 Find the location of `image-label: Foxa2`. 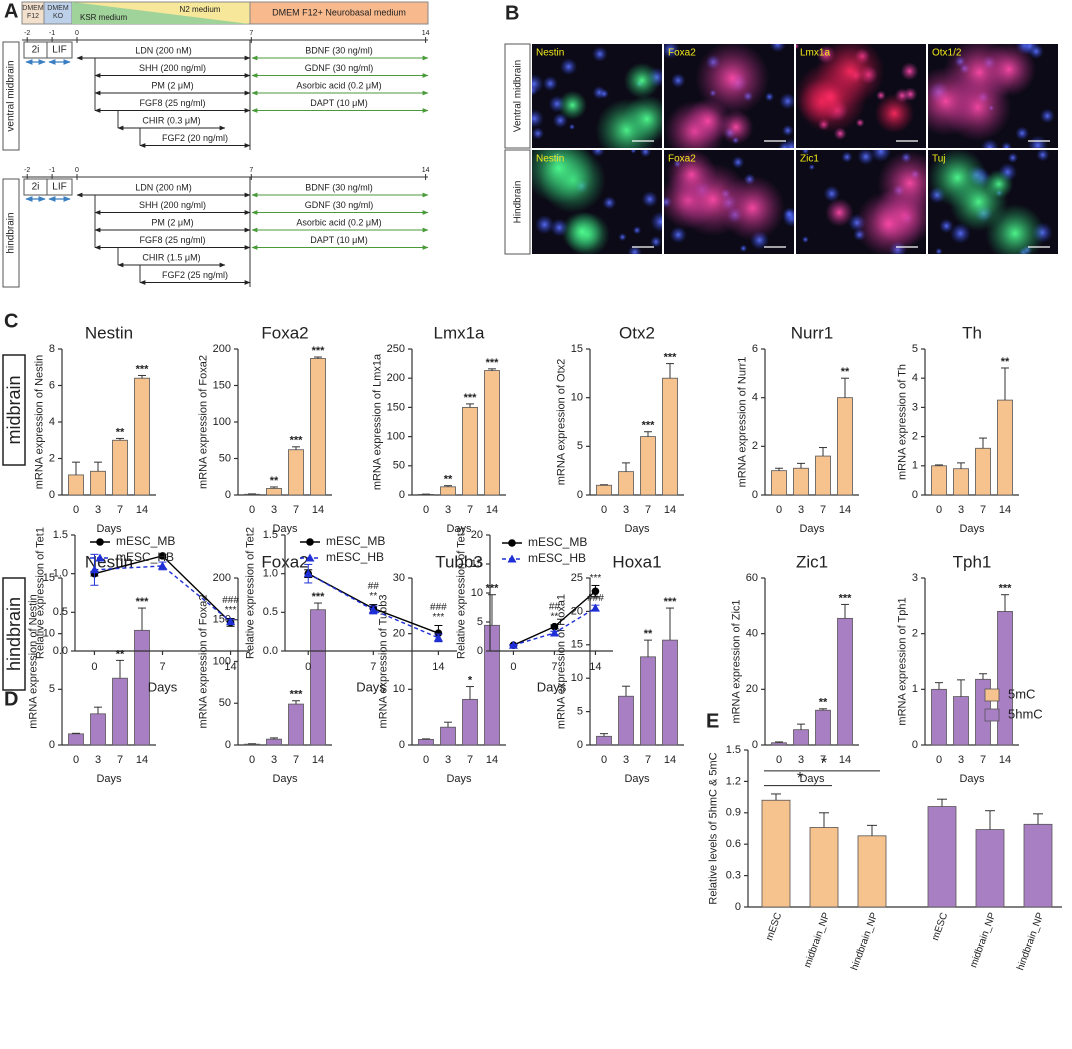

image-label: Foxa2 is located at coordinates (682, 159).